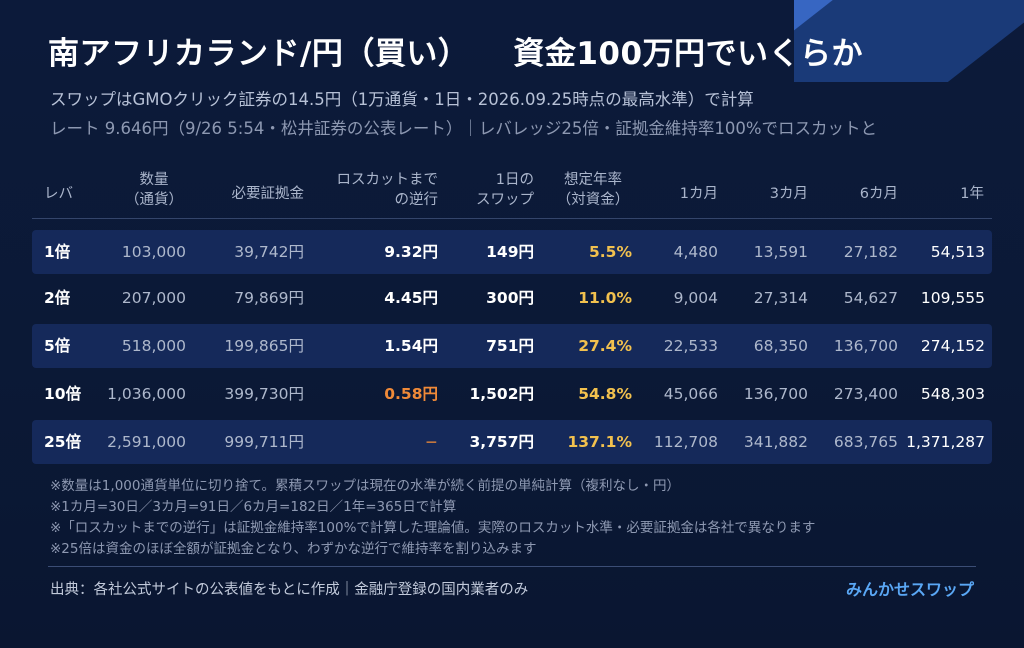 This screenshot has width=1024, height=648. Describe the element at coordinates (780, 346) in the screenshot. I see `cell-m3: 68,350` at that location.